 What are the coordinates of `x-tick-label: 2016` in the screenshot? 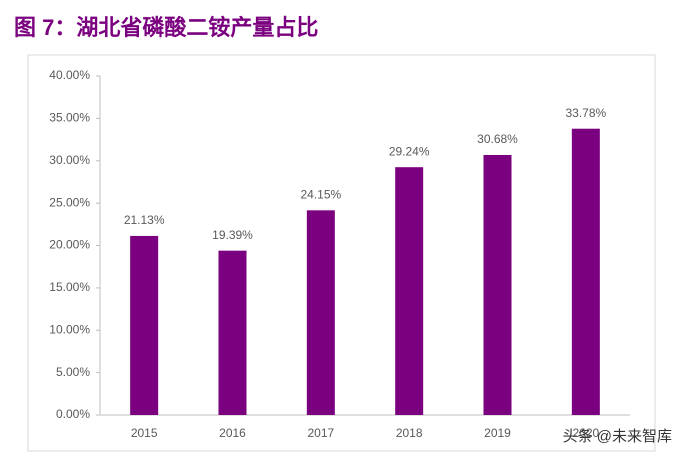 It's located at (232, 433).